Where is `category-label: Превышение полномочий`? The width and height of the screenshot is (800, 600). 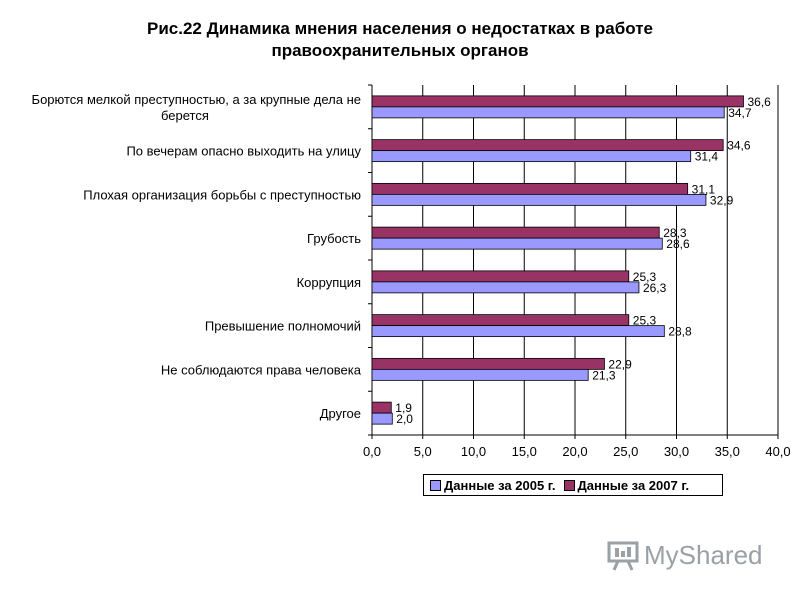
category-label: Превышение полномочий is located at coordinates (283, 326).